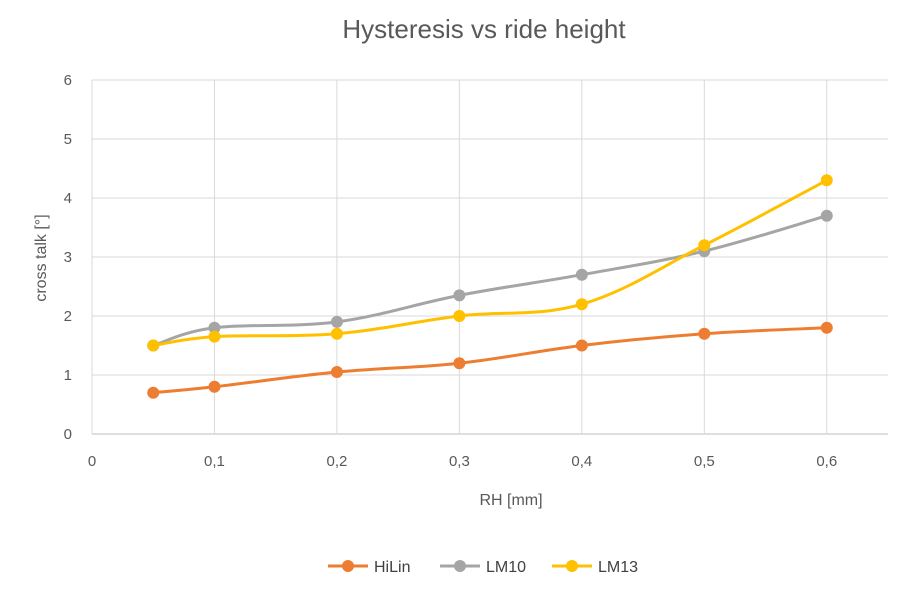 The width and height of the screenshot is (900, 600). I want to click on legend-label: HiLin, so click(392, 567).